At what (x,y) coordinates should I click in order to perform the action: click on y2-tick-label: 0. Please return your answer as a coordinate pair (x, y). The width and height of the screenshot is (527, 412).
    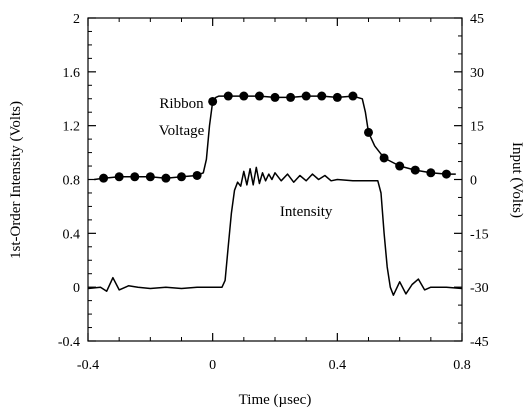
    Looking at the image, I should click on (473, 181).